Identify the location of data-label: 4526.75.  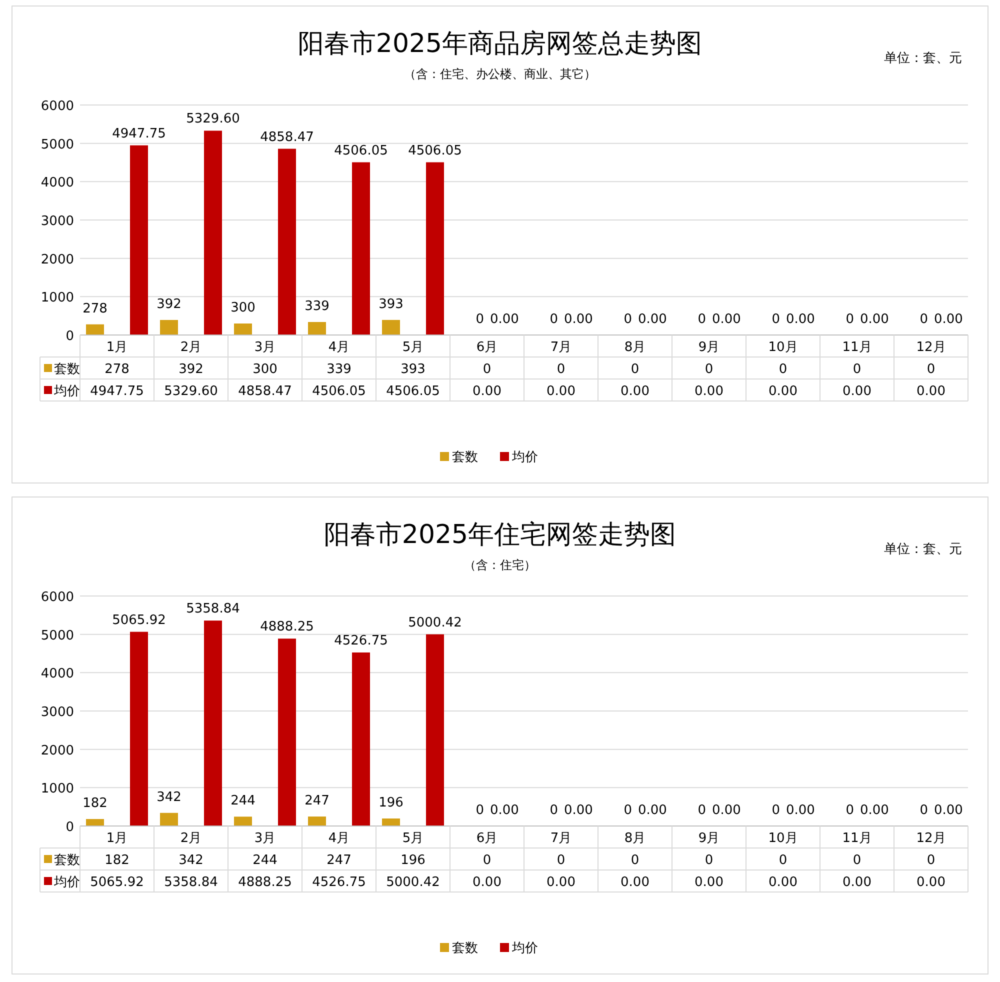
(339, 882).